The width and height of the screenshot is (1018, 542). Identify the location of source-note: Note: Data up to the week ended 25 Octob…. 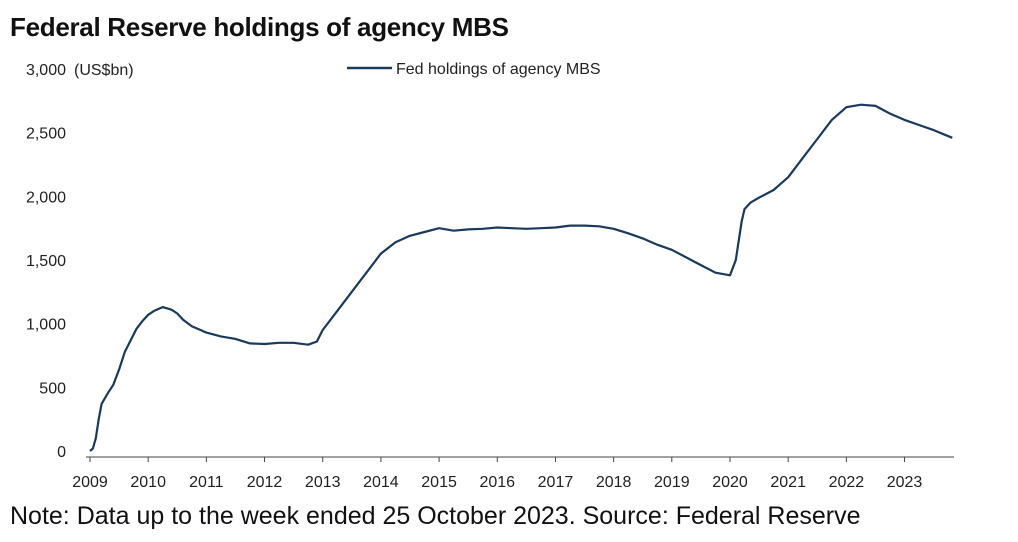
(435, 516).